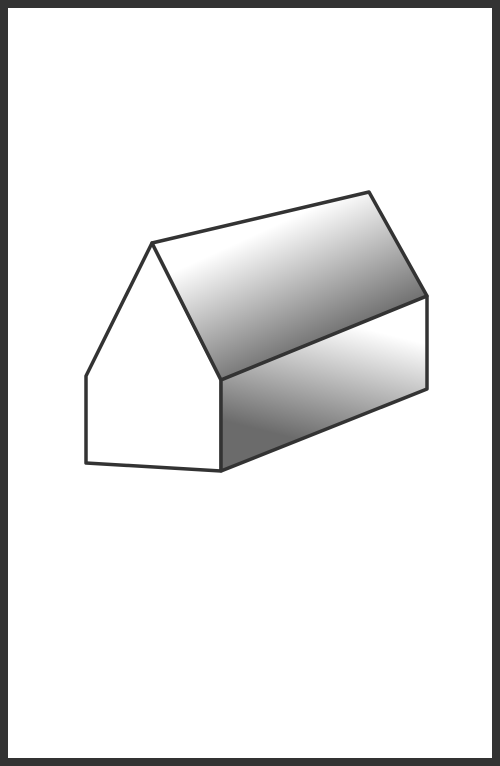 This screenshot has width=500, height=766. Describe the element at coordinates (324, 383) in the screenshot. I see `side-wall-face` at that location.